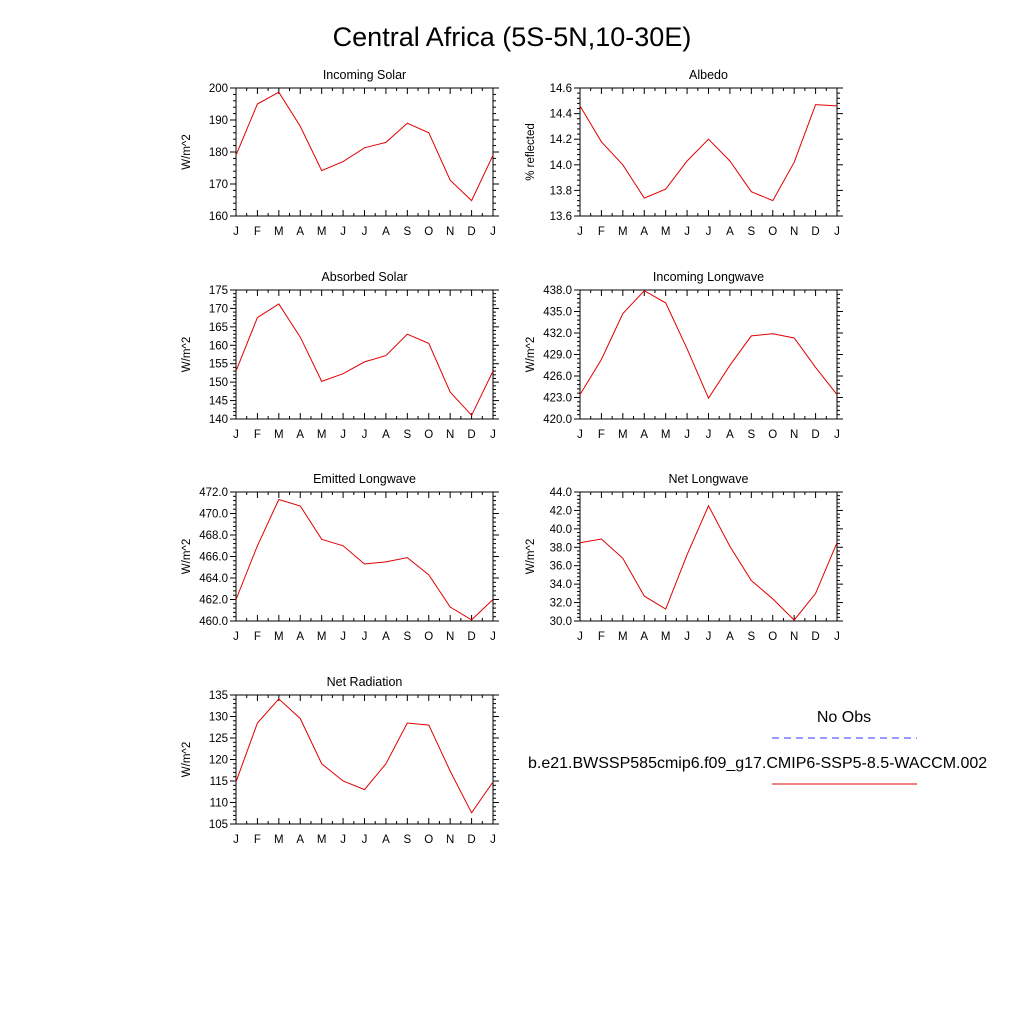 This screenshot has width=1024, height=1029. I want to click on panel-title: Emitted Longwave, so click(364, 479).